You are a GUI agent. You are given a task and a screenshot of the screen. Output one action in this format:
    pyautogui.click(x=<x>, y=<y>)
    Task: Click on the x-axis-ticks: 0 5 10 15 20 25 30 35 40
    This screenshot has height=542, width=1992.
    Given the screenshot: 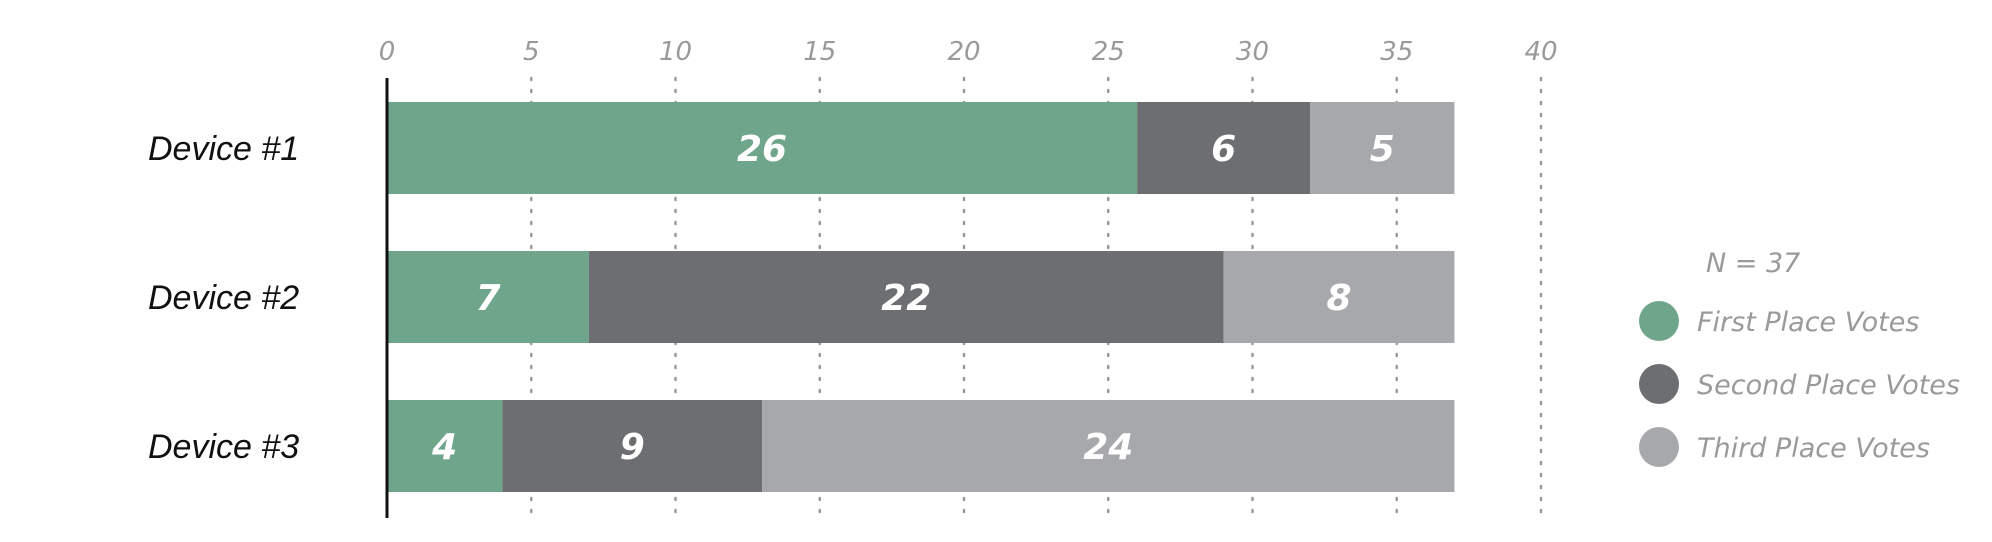 What is the action you would take?
    pyautogui.click(x=968, y=52)
    